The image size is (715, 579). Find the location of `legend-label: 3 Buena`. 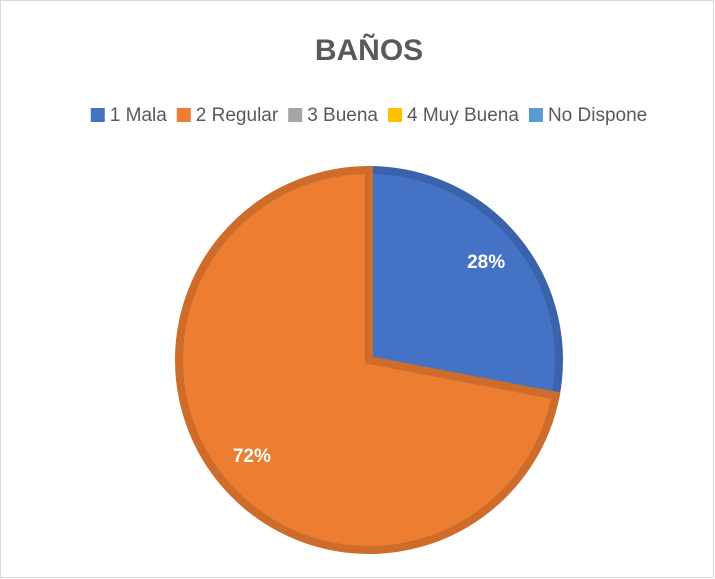

legend-label: 3 Buena is located at coordinates (342, 115).